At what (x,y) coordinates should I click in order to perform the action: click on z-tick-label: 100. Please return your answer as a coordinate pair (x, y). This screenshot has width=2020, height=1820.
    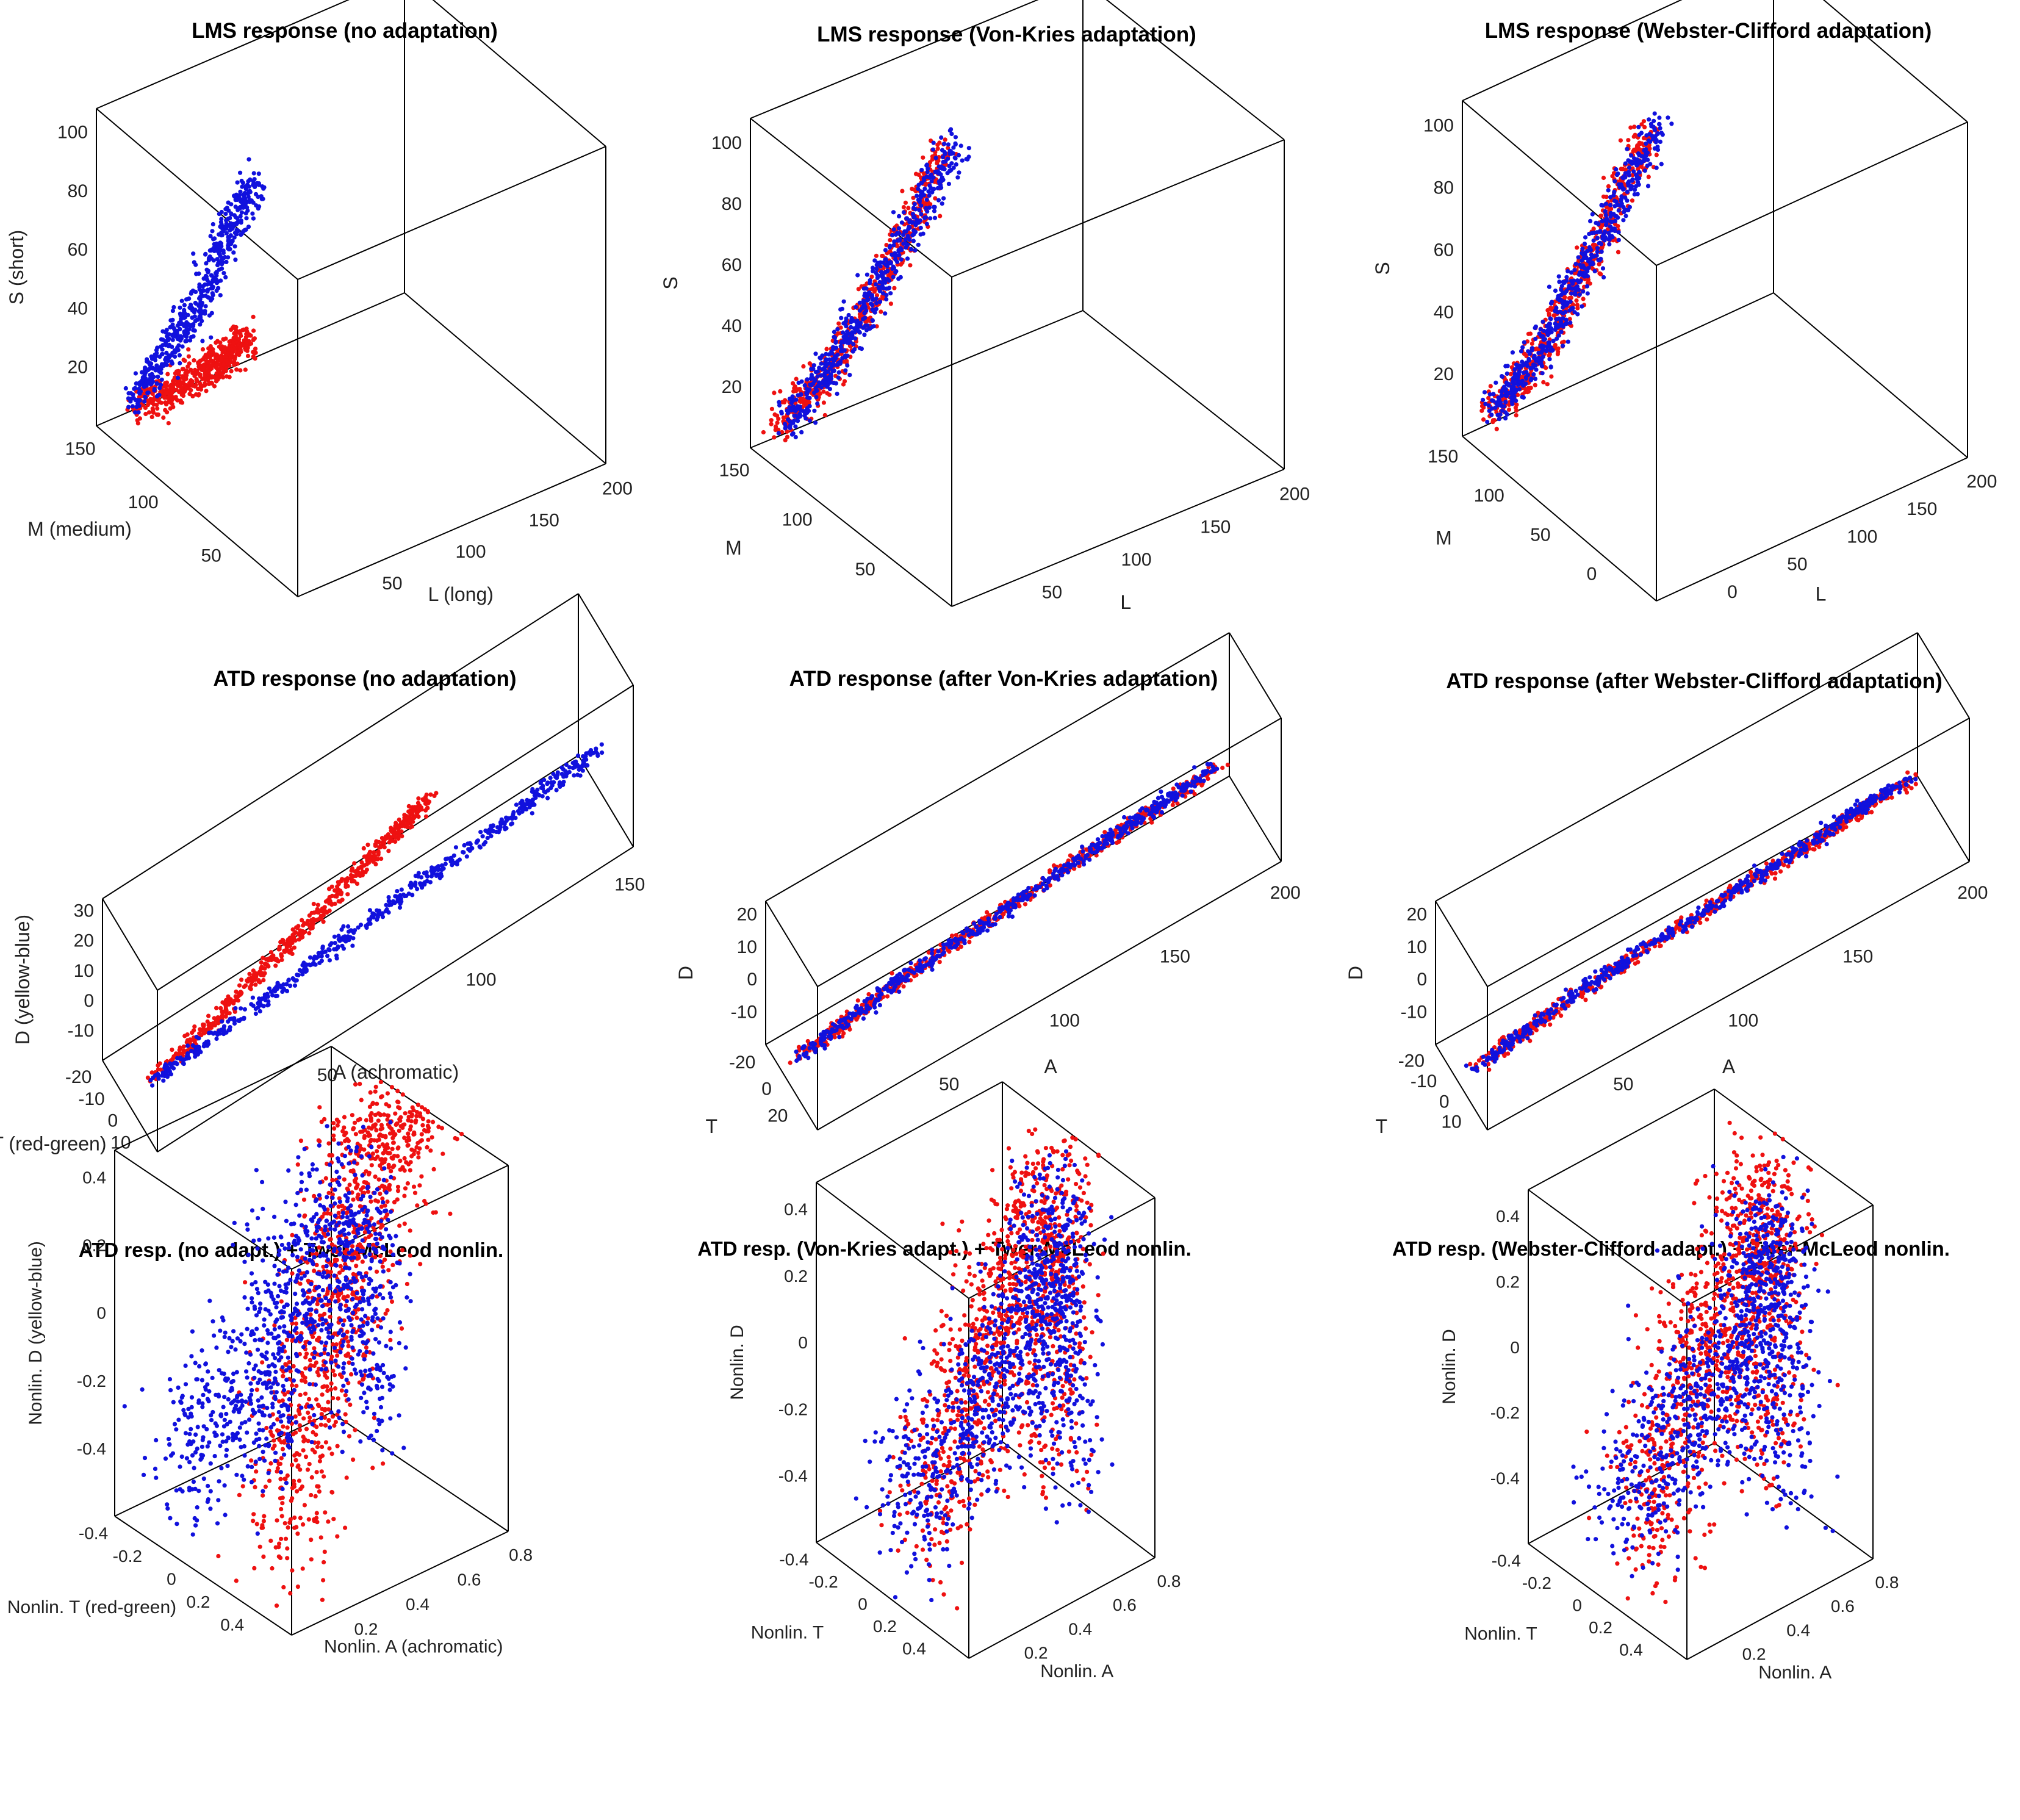
    Looking at the image, I should click on (1438, 126).